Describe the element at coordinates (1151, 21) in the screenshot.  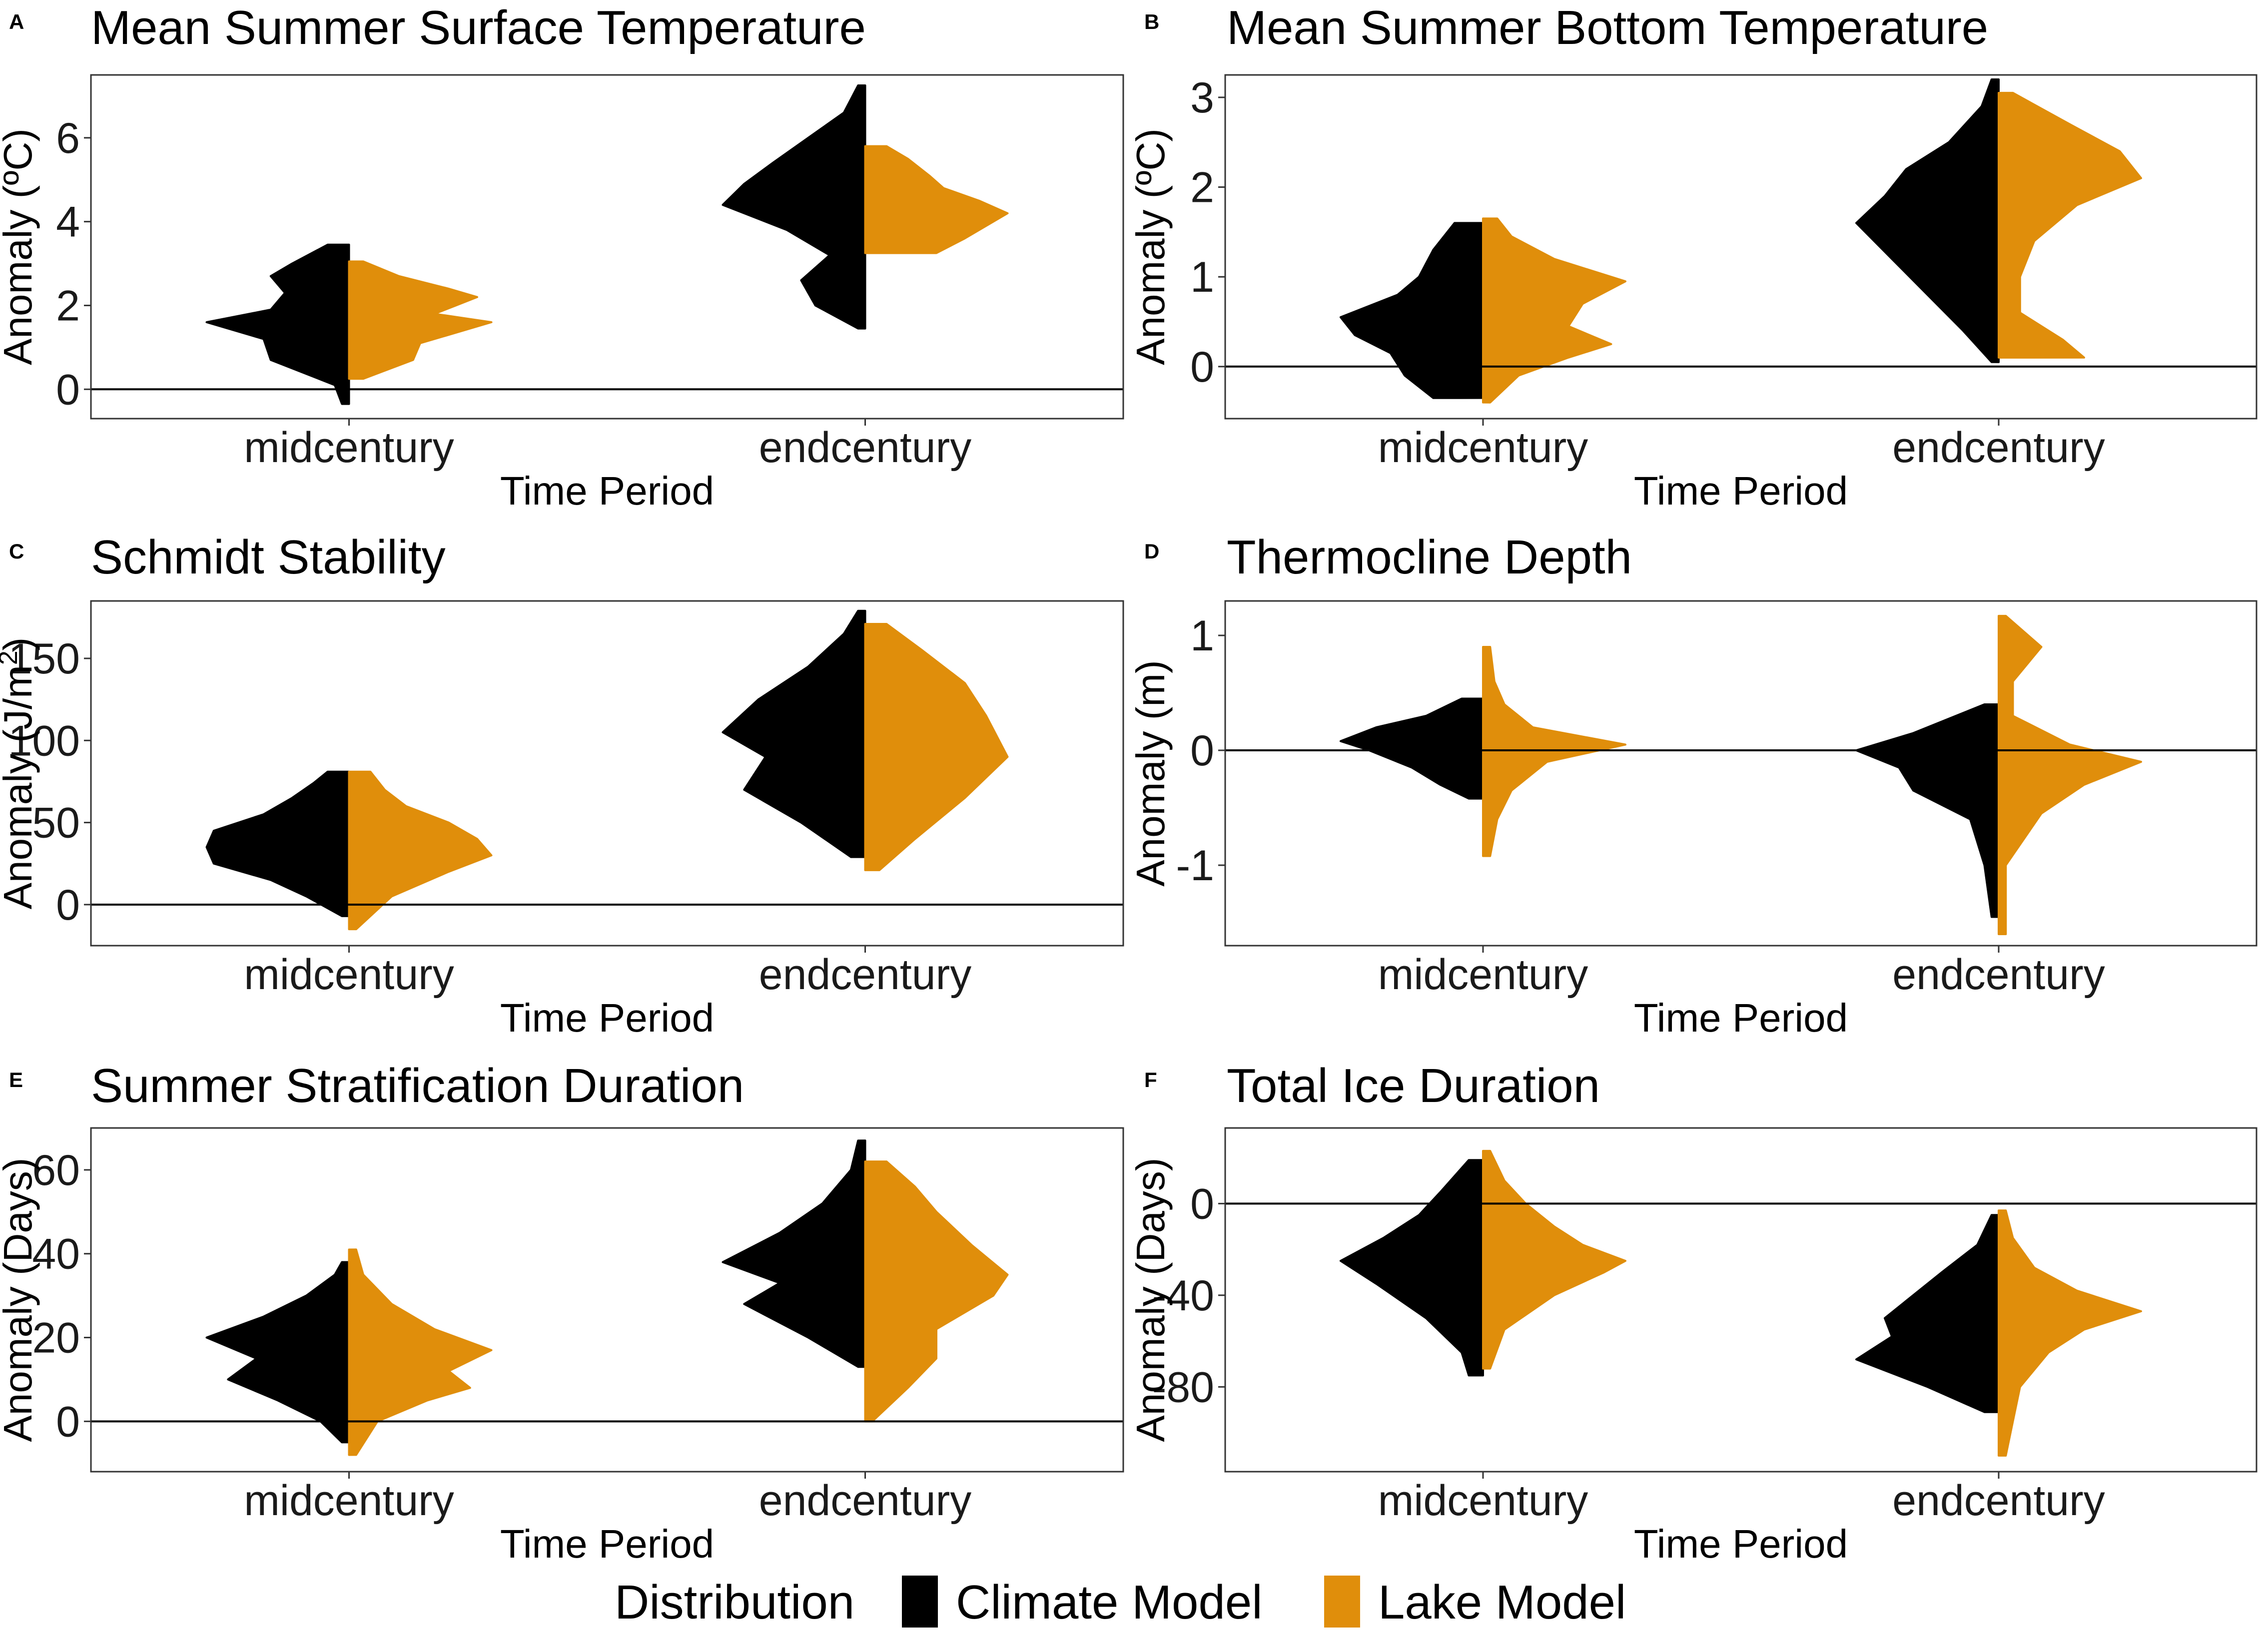
I see `panel-letter: B` at that location.